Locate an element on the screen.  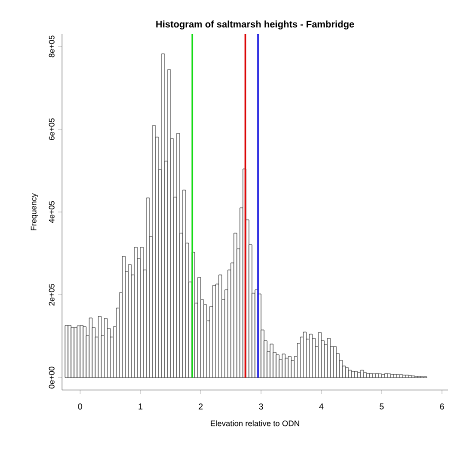
chart-title: Histogram of saltmarsh heights - Fambridge is located at coordinates (255, 25).